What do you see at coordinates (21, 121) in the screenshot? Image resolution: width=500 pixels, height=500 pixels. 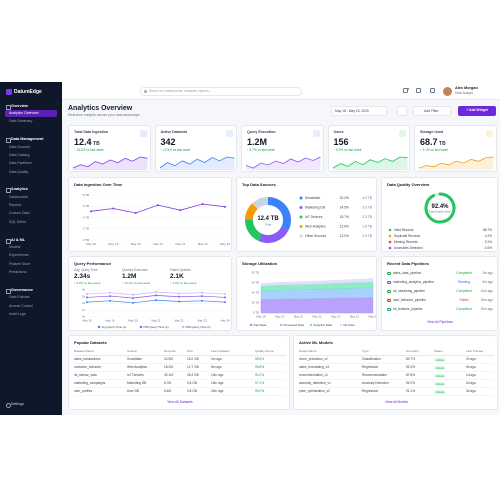 I see `nav-item: Data Summary` at bounding box center [21, 121].